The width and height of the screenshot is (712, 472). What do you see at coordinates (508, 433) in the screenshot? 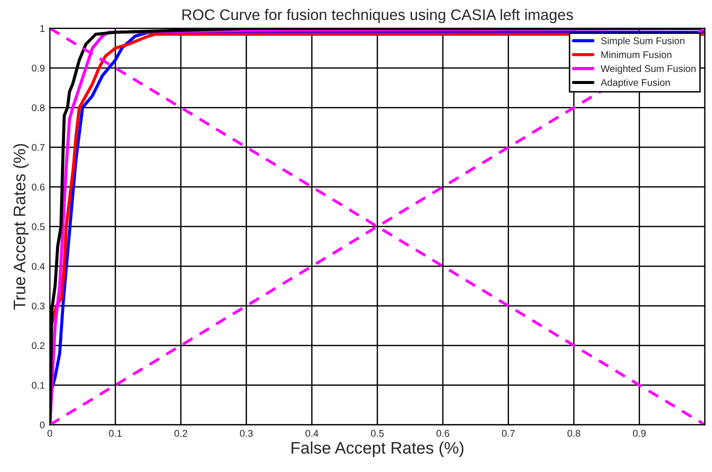
I see `x-tick-label: 0.7` at bounding box center [508, 433].